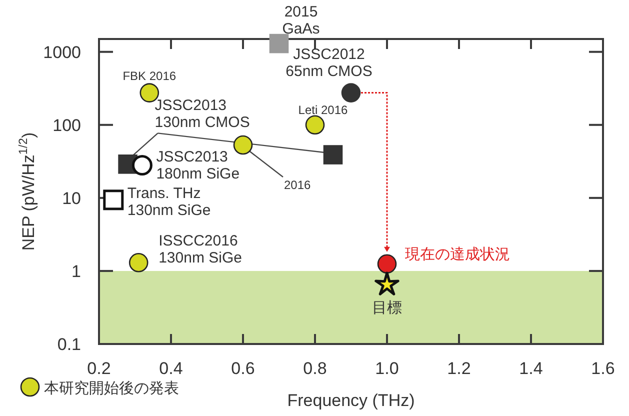 Image resolution: width=629 pixels, height=416 pixels. Describe the element at coordinates (149, 75) in the screenshot. I see `annotation: FBK 2016` at that location.